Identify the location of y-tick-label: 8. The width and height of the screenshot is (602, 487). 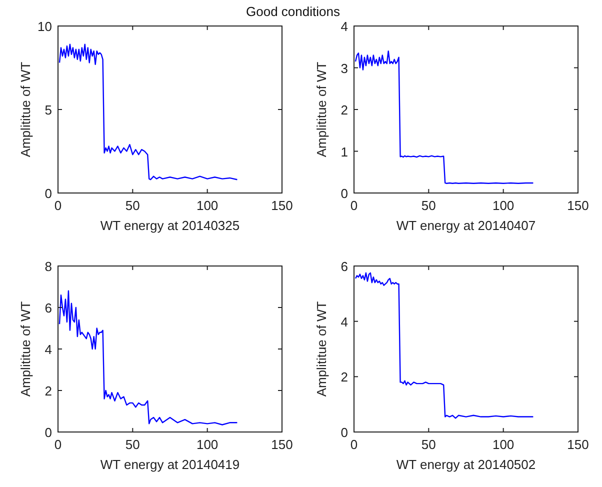
(48, 266).